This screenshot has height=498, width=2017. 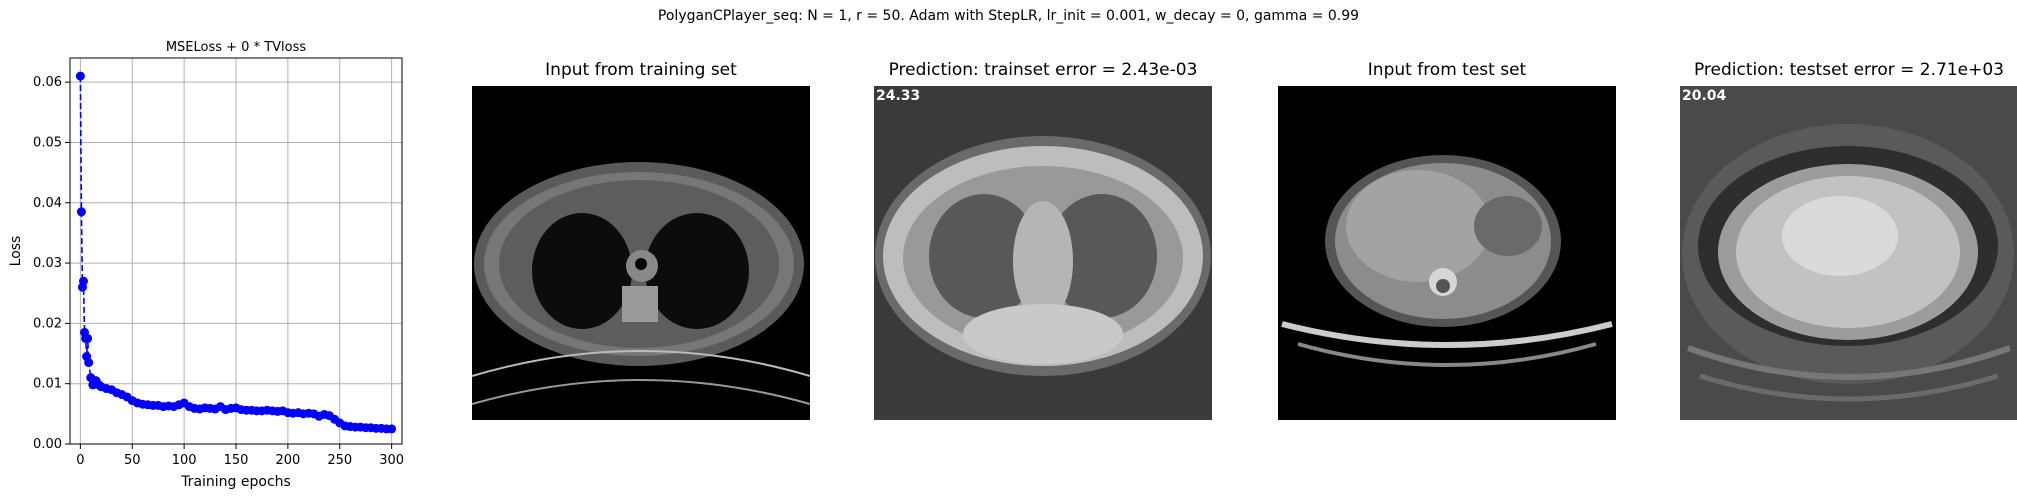 I want to click on y-tick-label: 0.04, so click(x=47, y=203).